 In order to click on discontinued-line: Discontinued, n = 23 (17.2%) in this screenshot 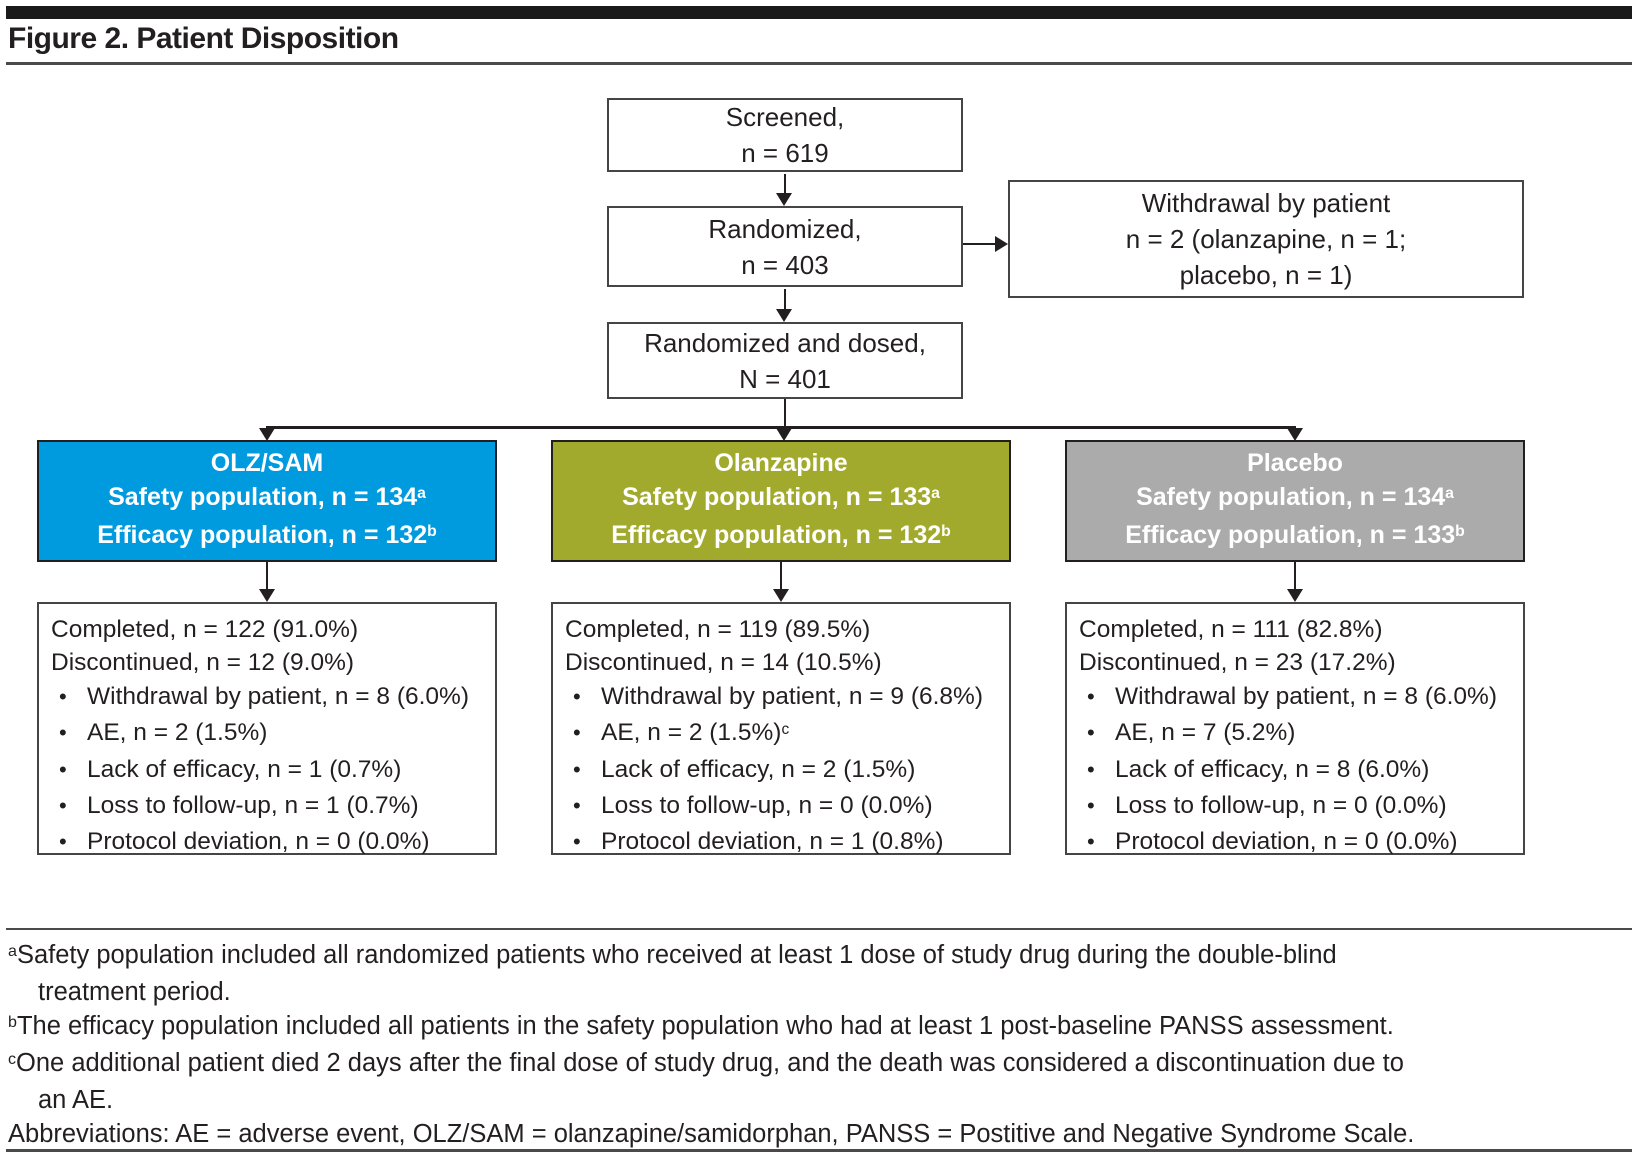, I will do `click(1237, 663)`.